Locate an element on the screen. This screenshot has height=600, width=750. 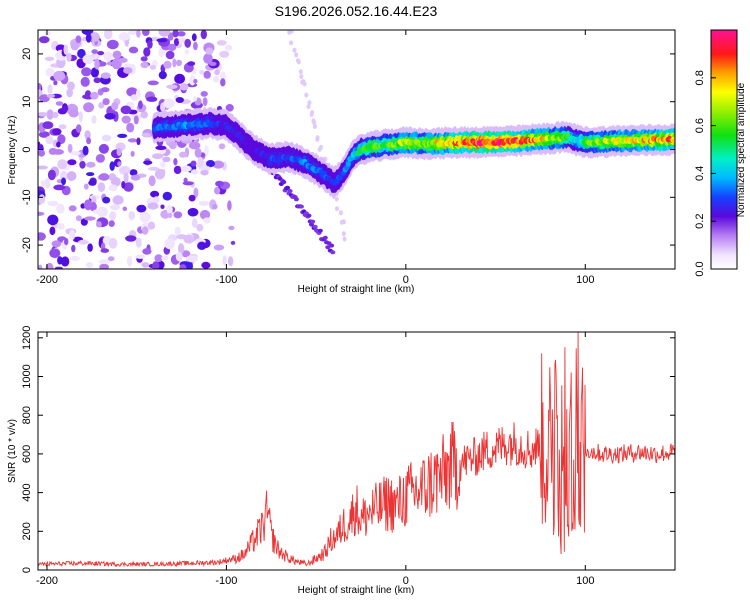
colorbar-tick-label: 0.8 is located at coordinates (700, 77).